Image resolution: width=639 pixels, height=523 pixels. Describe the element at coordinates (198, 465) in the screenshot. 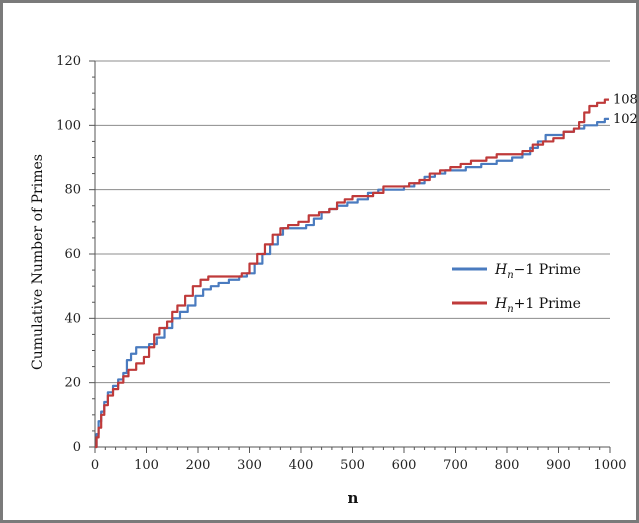

I see `x-tick-label: 200` at that location.